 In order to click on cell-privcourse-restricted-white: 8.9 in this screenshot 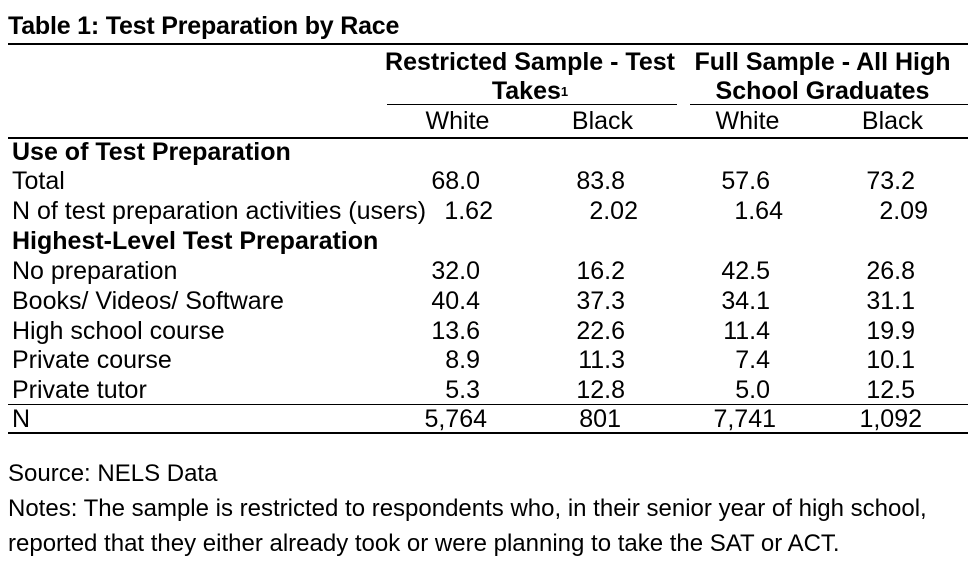, I will do `click(462, 360)`.